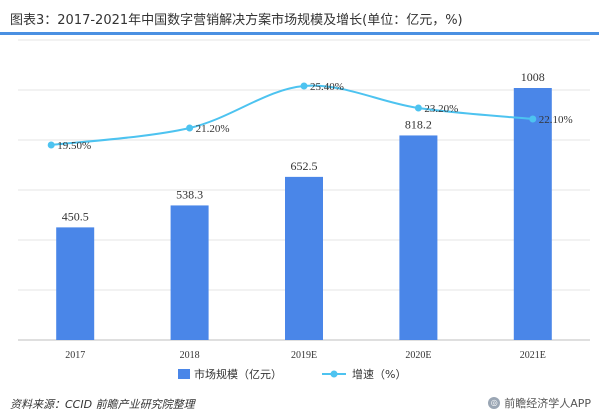 The image size is (599, 420). I want to click on chart-title: 图表3：2017-2021年中国数字营销解决方案市场规模及增长(单位：亿元，%), so click(236, 20).